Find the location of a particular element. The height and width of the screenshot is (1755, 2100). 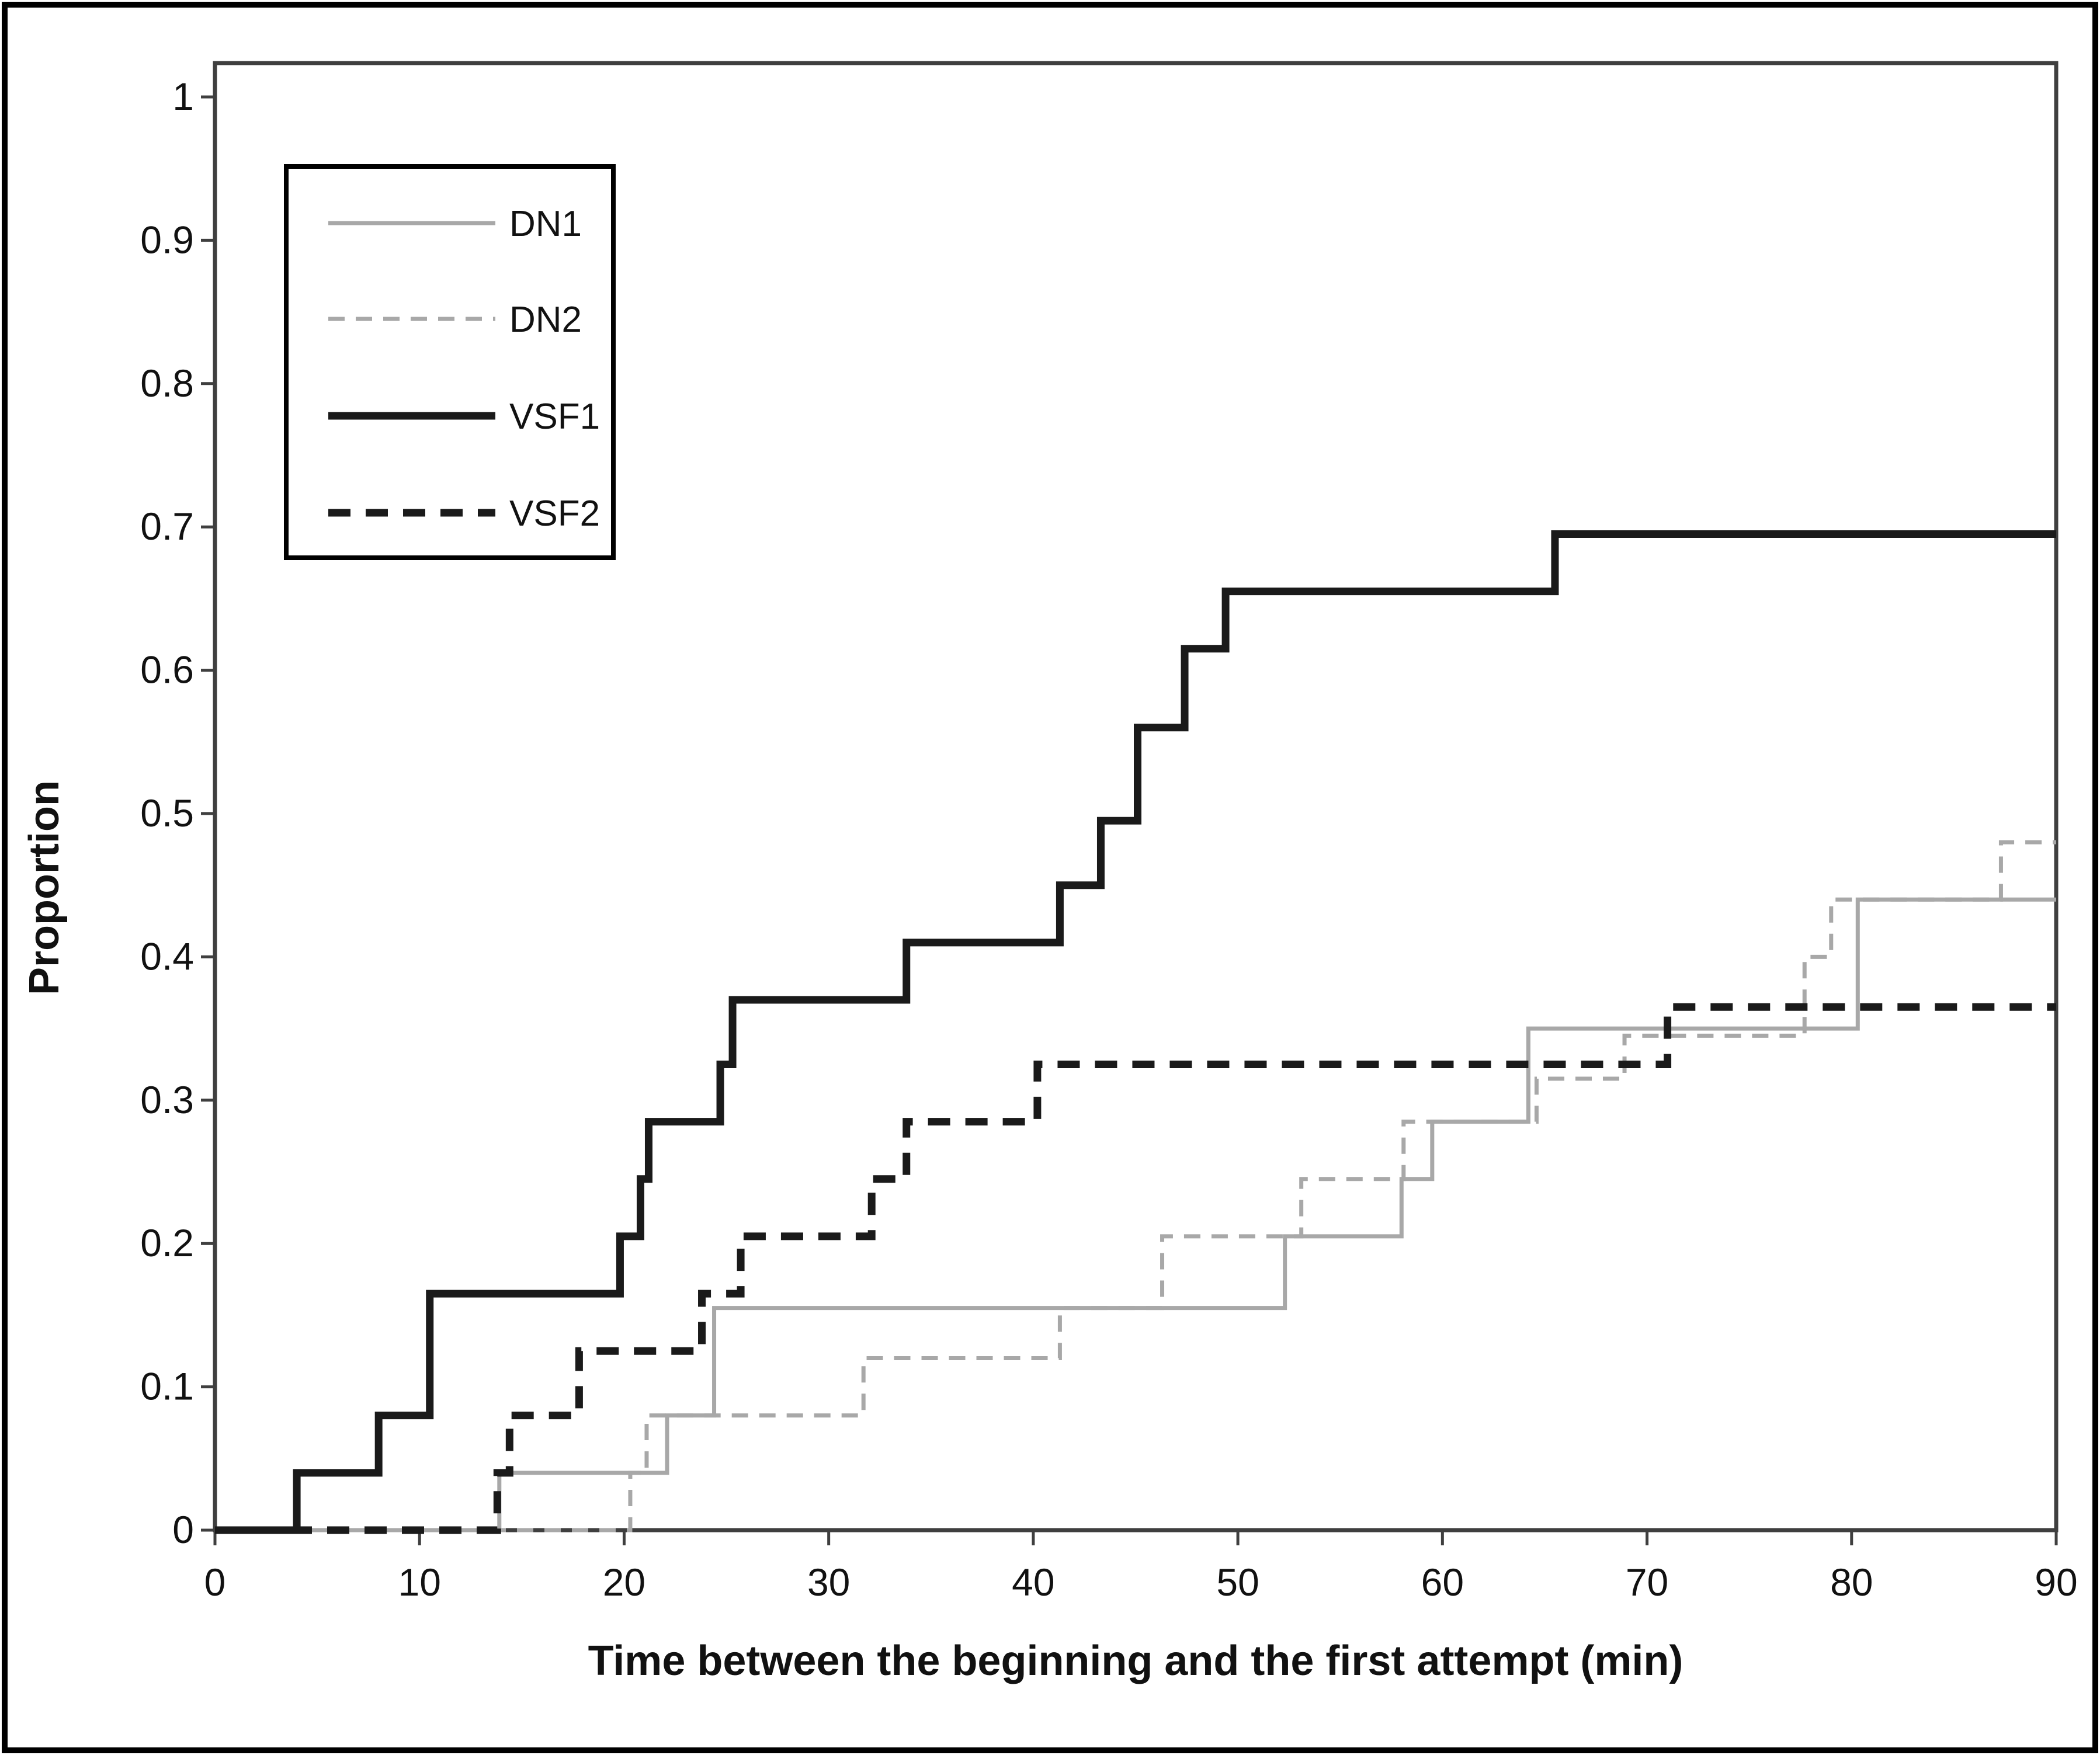

x-axis-ticks: 0 10 20 30 40 50 60 70 80 90 is located at coordinates (1141, 1567).